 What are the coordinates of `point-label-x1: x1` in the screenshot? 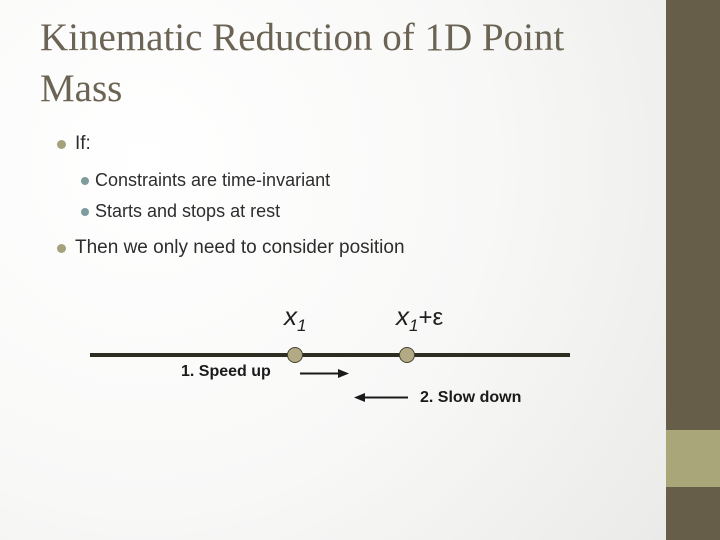 It's located at (295, 318).